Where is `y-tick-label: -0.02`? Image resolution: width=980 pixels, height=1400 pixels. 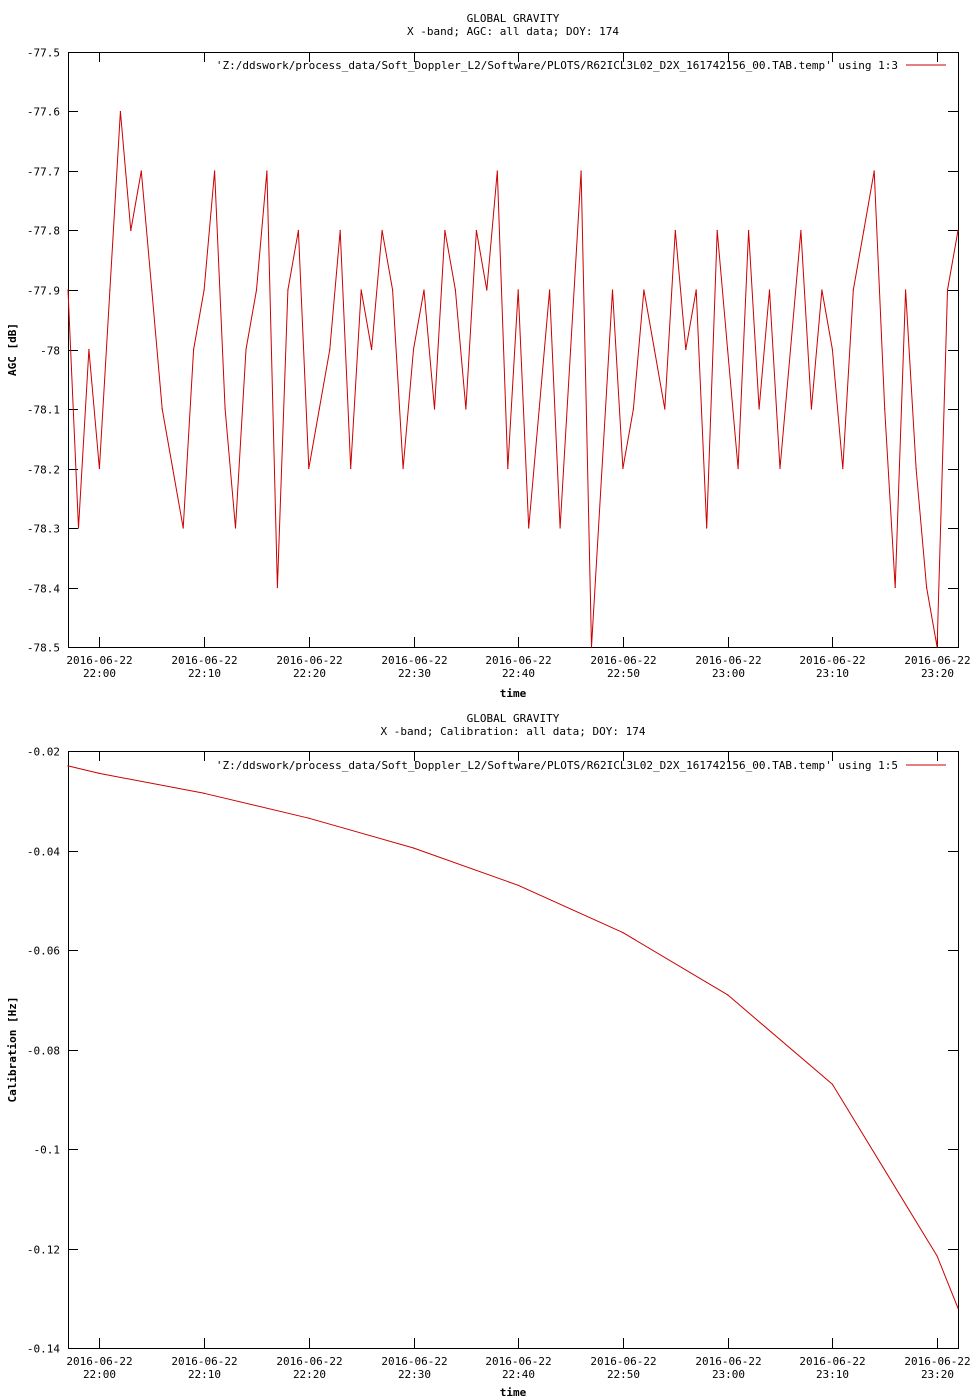 y-tick-label: -0.02 is located at coordinates (43, 752).